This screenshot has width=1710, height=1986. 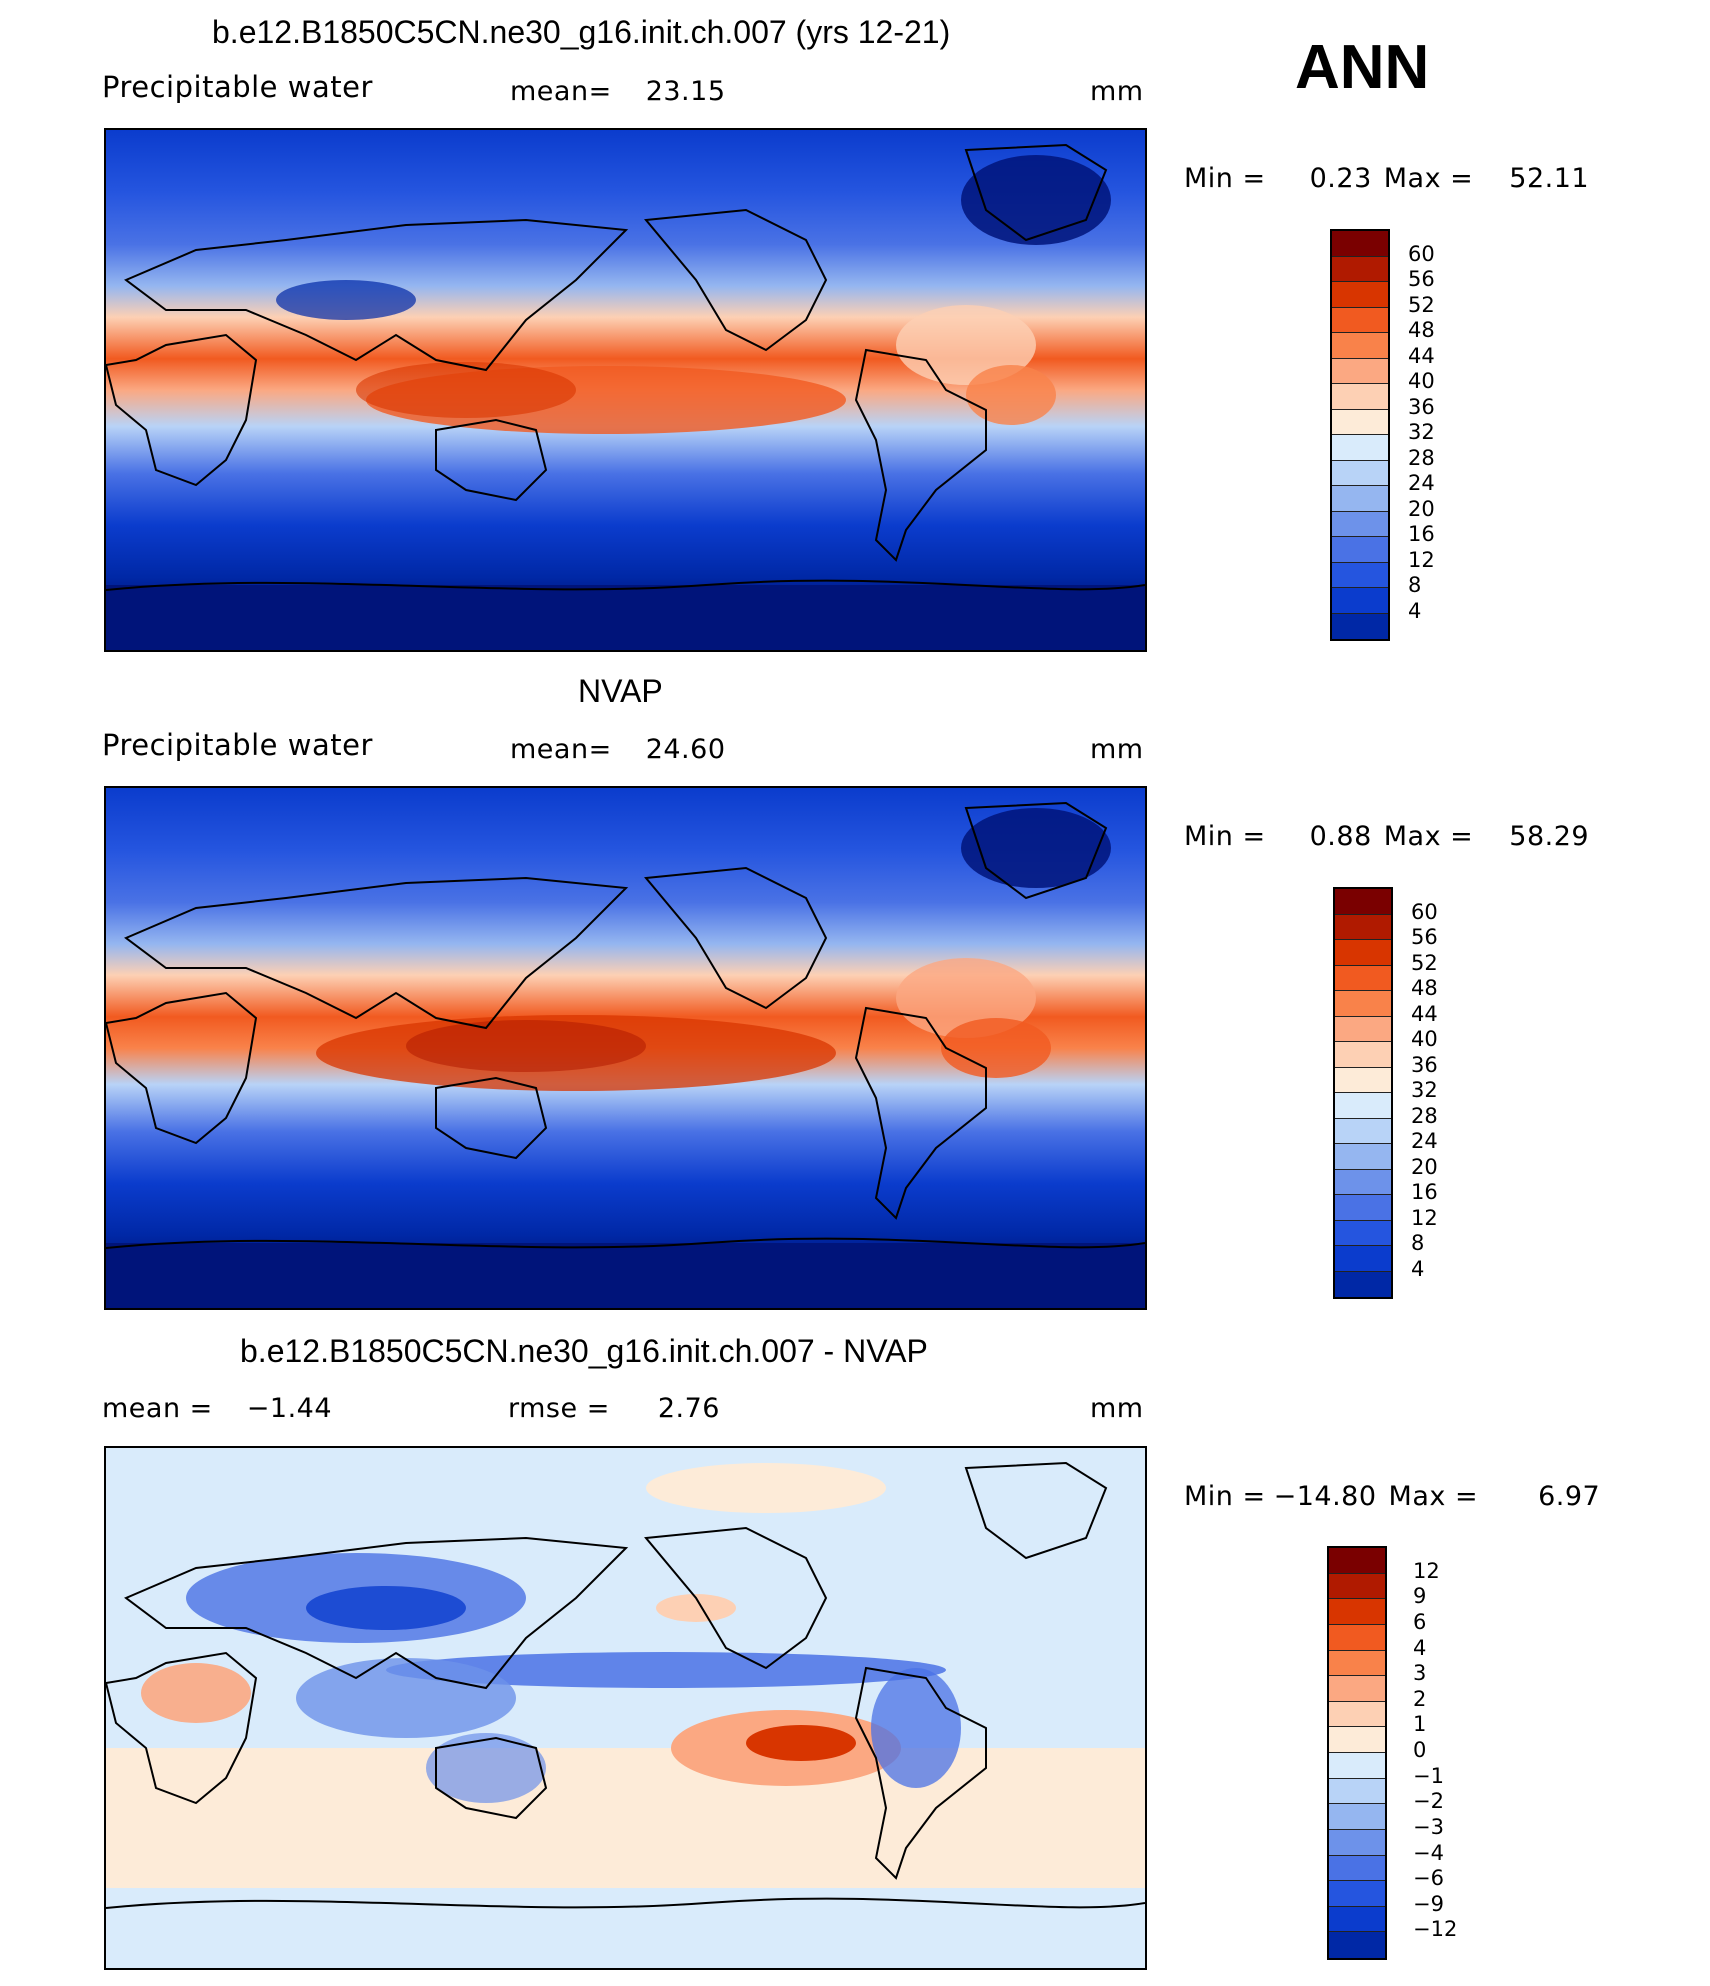 I want to click on season-label: ANN, so click(x=1362, y=67).